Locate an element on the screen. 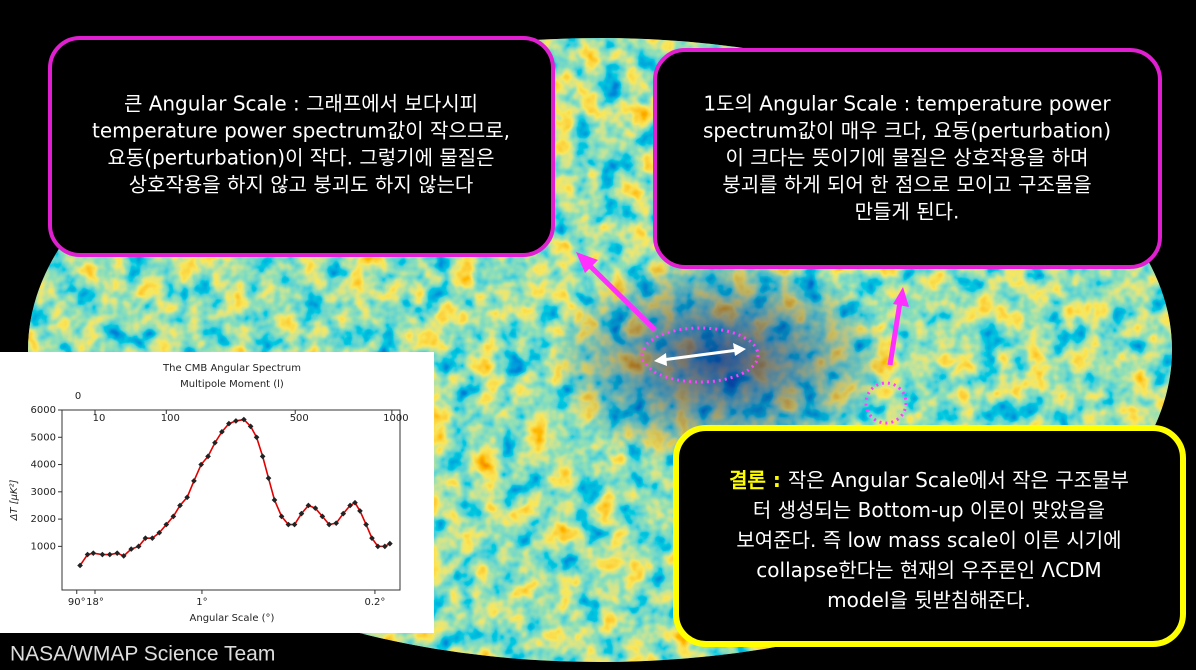 The height and width of the screenshot is (670, 1196). y-tick-label: 2000 is located at coordinates (43, 519).